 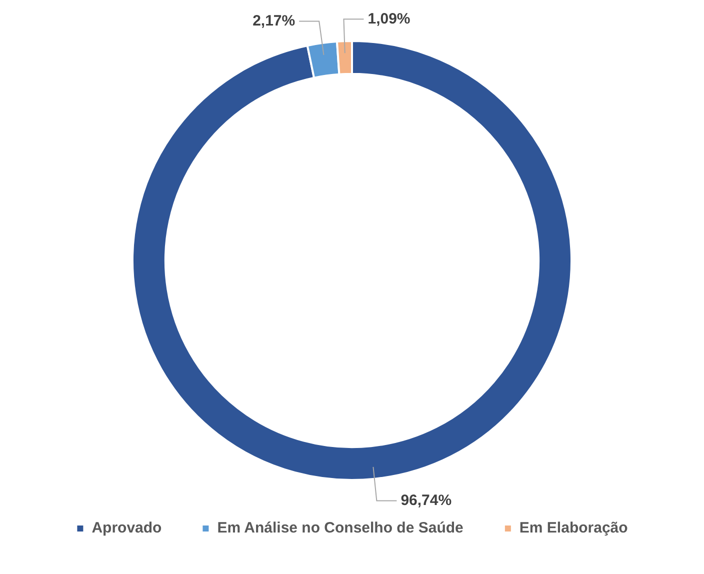 I want to click on legend-label: Em Elaboração, so click(x=573, y=528).